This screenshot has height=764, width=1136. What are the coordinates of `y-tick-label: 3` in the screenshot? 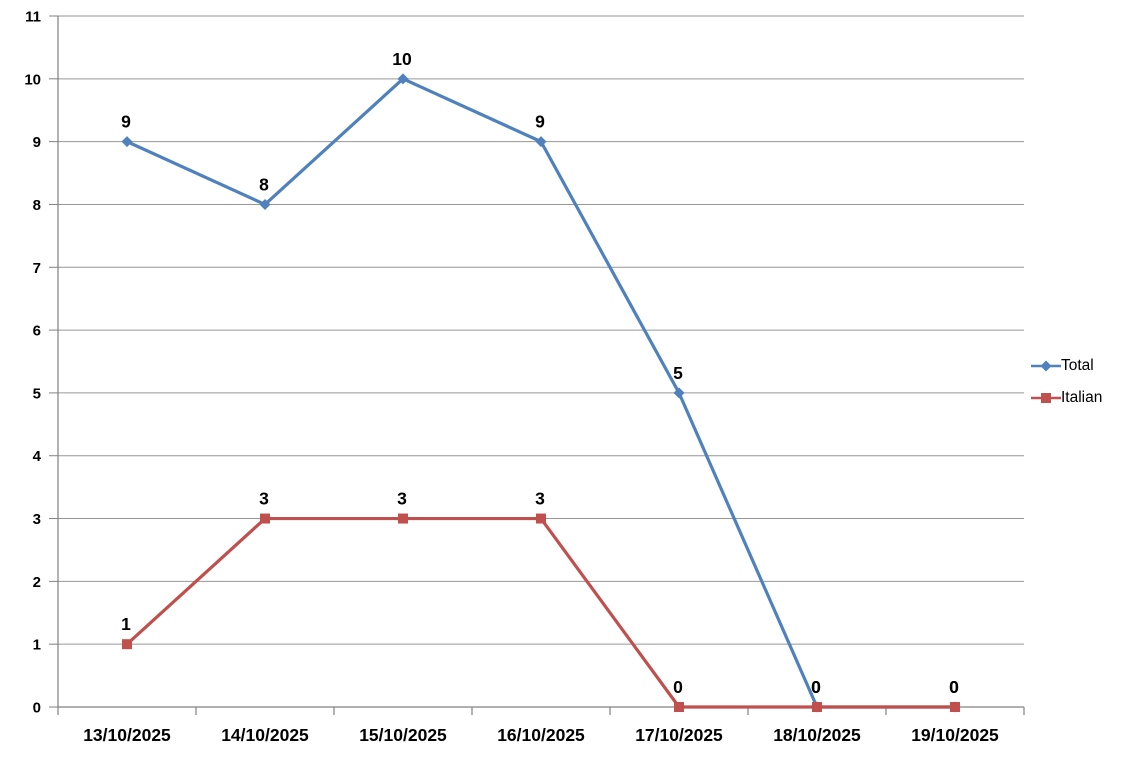 It's located at (37, 519).